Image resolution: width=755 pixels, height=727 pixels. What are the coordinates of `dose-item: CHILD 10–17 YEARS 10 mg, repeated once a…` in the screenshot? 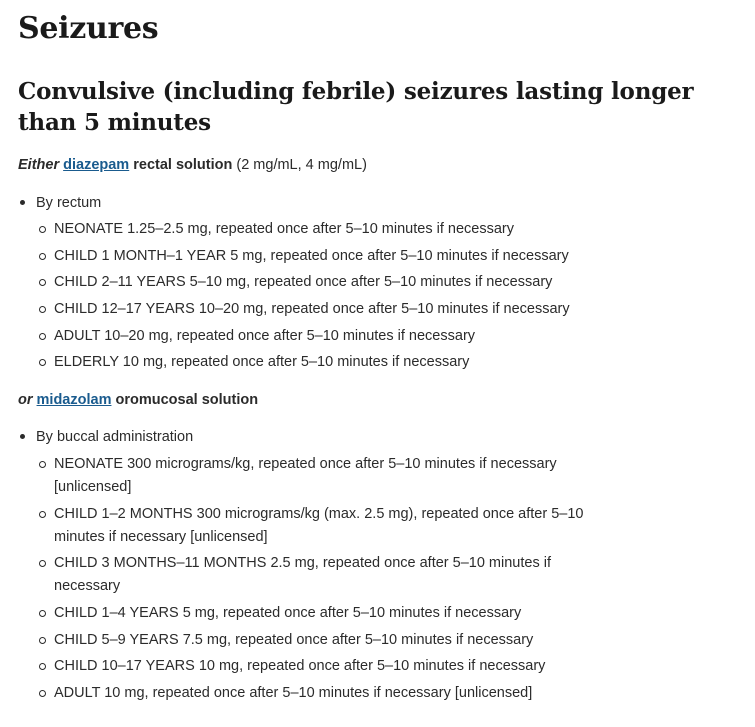 It's located at (326, 666).